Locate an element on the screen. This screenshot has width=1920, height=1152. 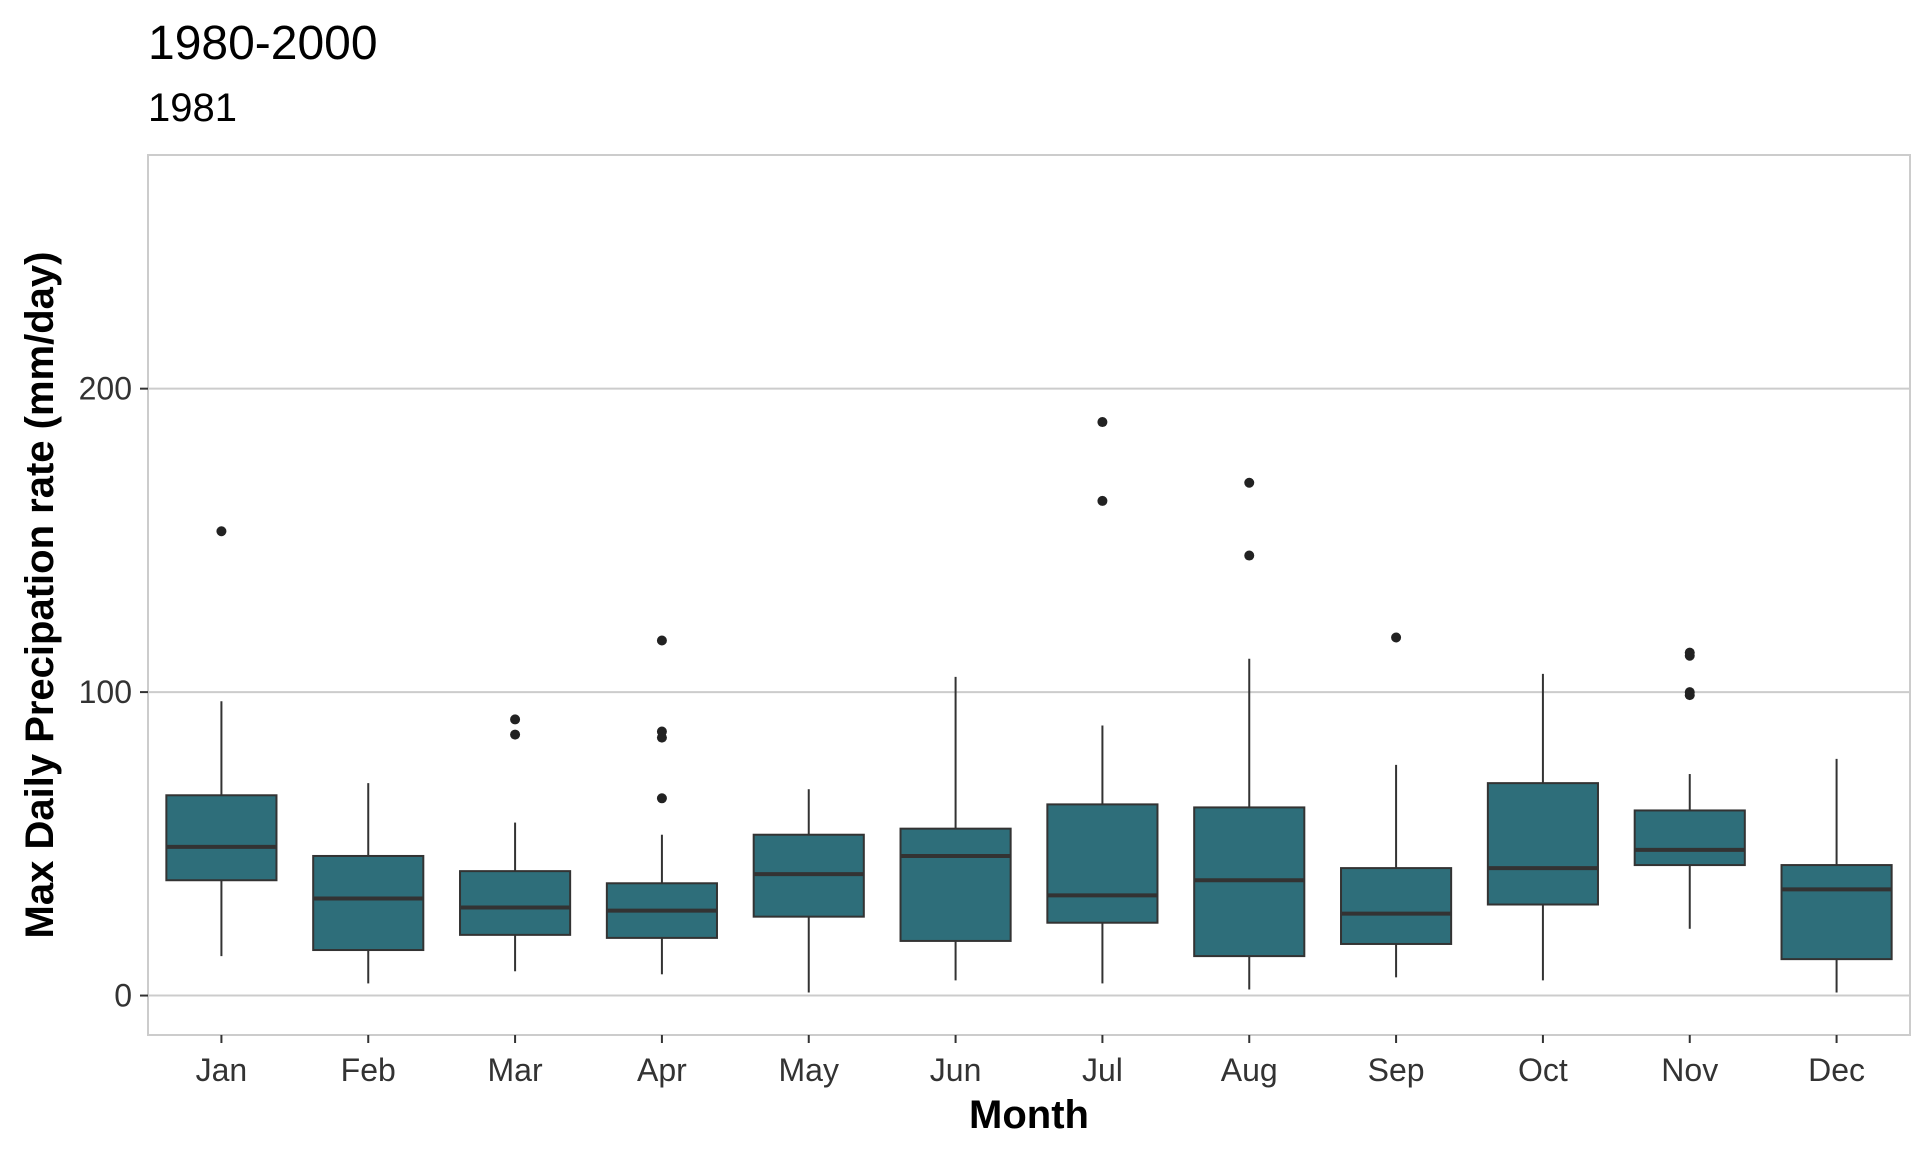
box-mar is located at coordinates (515, 843).